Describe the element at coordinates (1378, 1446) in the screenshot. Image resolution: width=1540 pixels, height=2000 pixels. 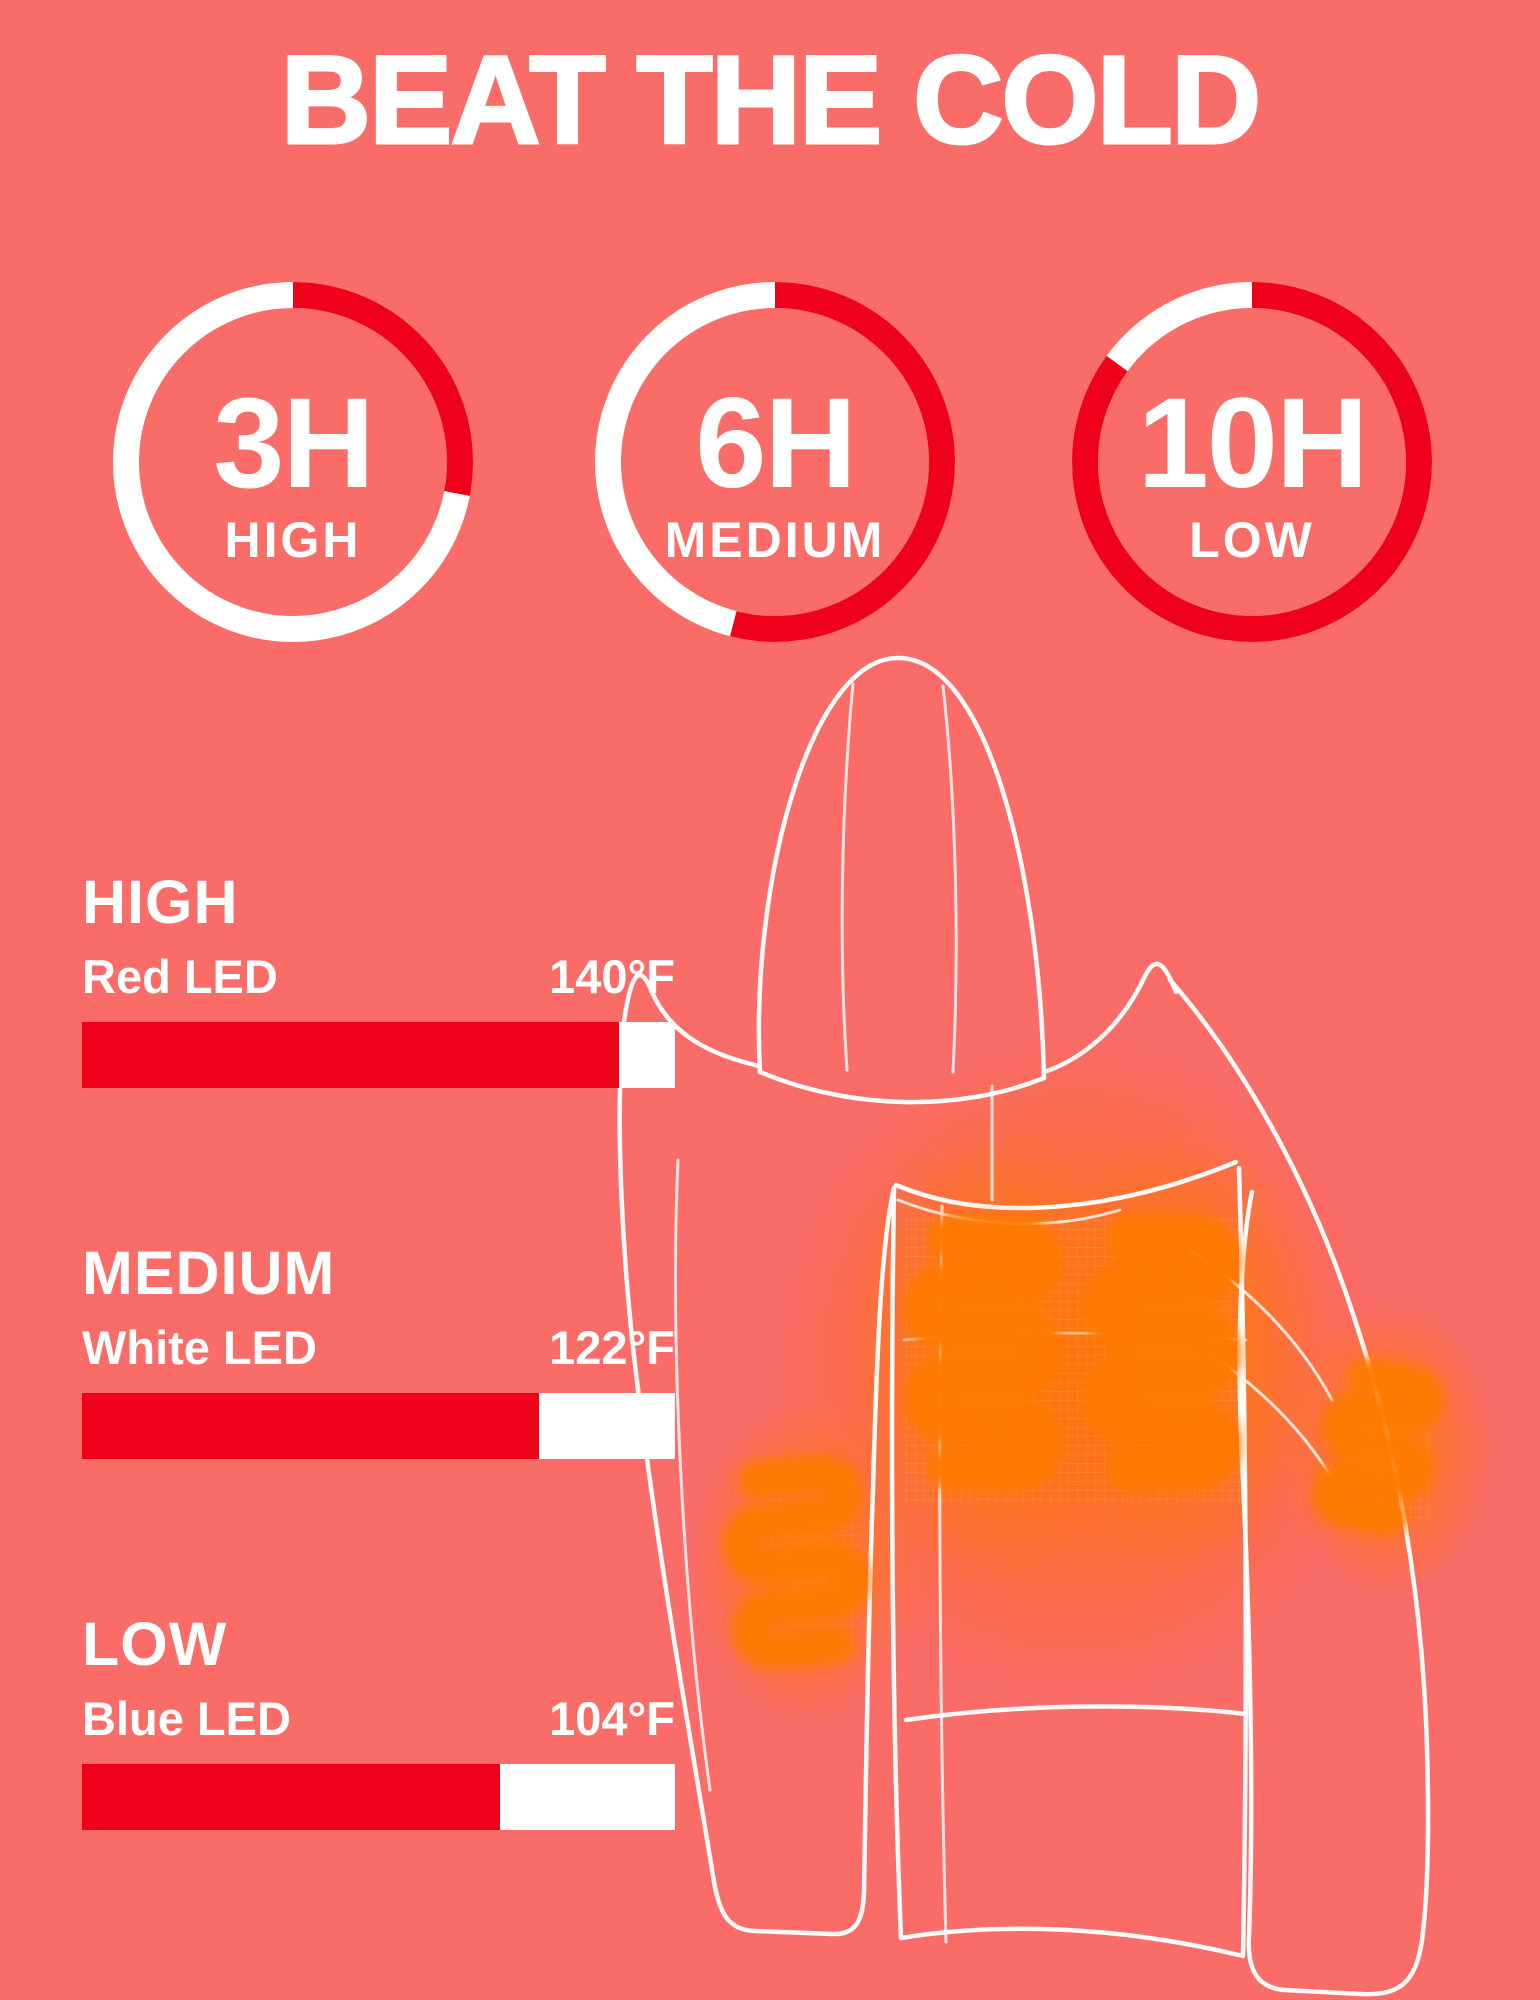
I see `heating-coil-right-sleeve` at that location.